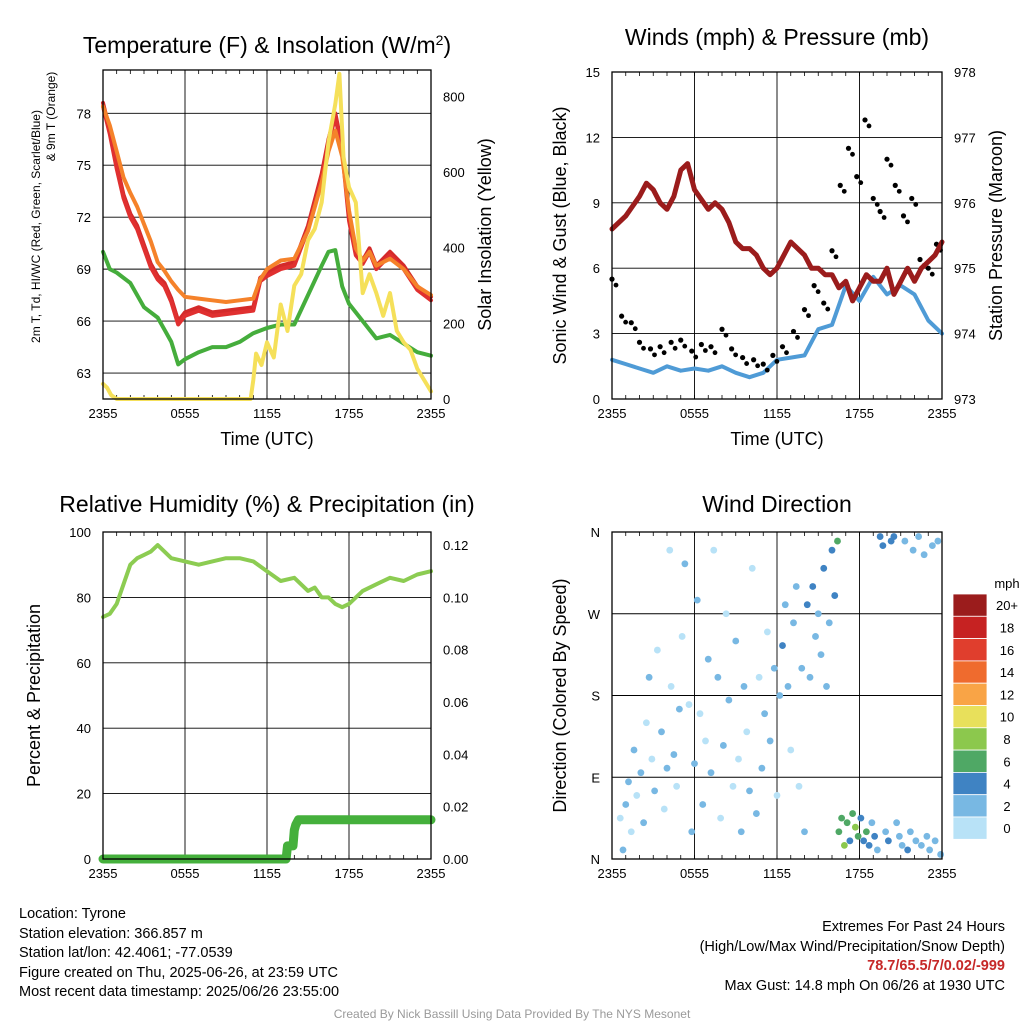 This screenshot has width=1024, height=1024. Describe the element at coordinates (596, 399) in the screenshot. I see `y-tick-label: 0` at that location.